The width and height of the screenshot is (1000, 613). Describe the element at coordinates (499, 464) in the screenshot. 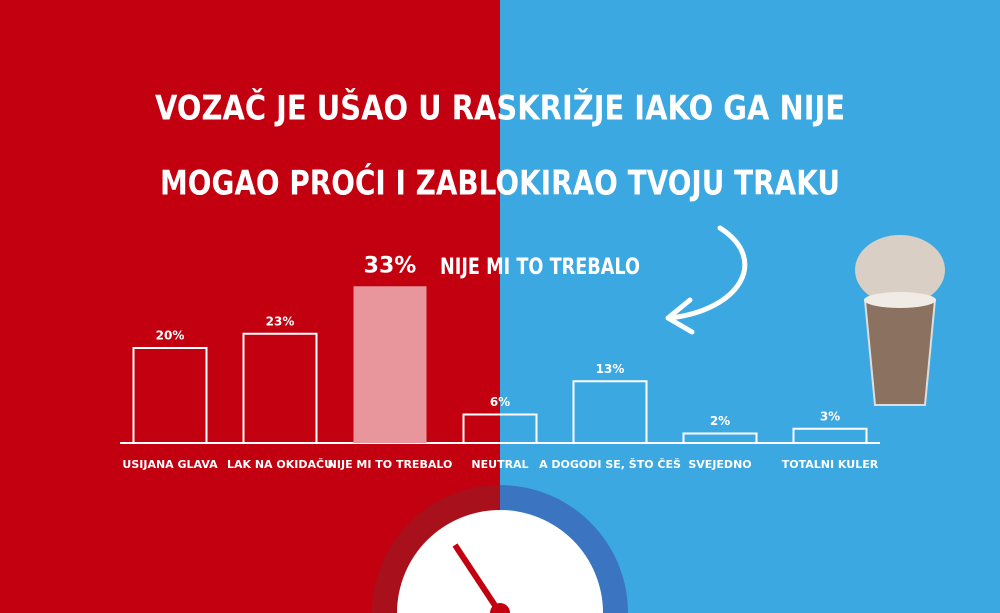

I see `x-tick-label: NEUTRAL` at that location.